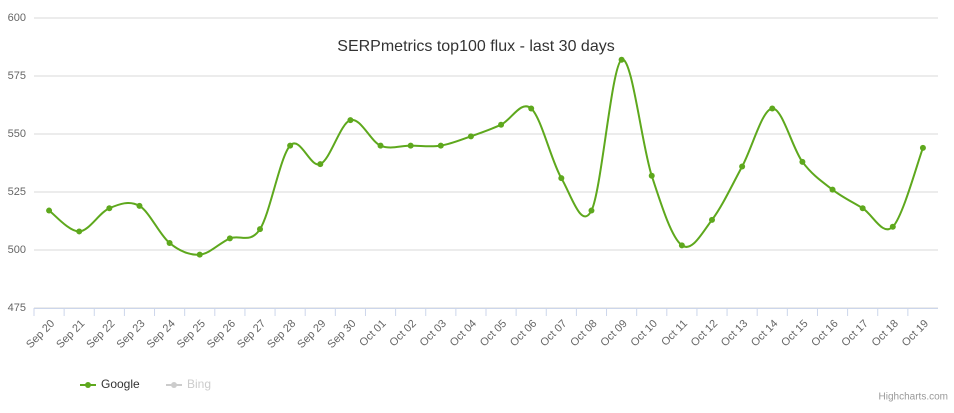  What do you see at coordinates (794, 333) in the screenshot?
I see `x-tick-label: Oct 15` at bounding box center [794, 333].